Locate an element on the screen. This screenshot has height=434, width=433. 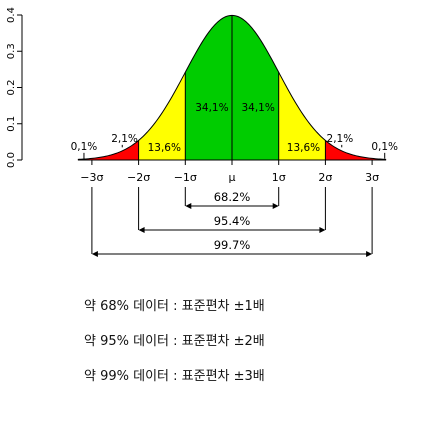
x-tick-label-5: 2σ is located at coordinates (325, 177).